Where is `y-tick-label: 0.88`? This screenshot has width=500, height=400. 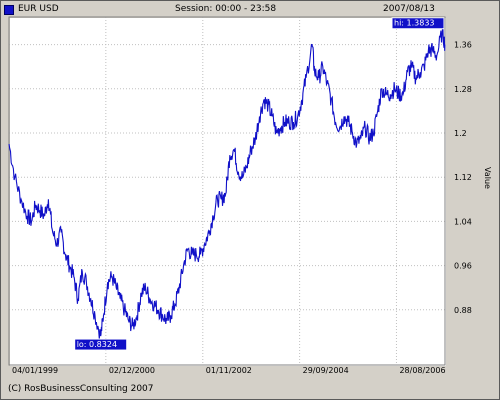 y-tick-label: 0.88 is located at coordinates (463, 310).